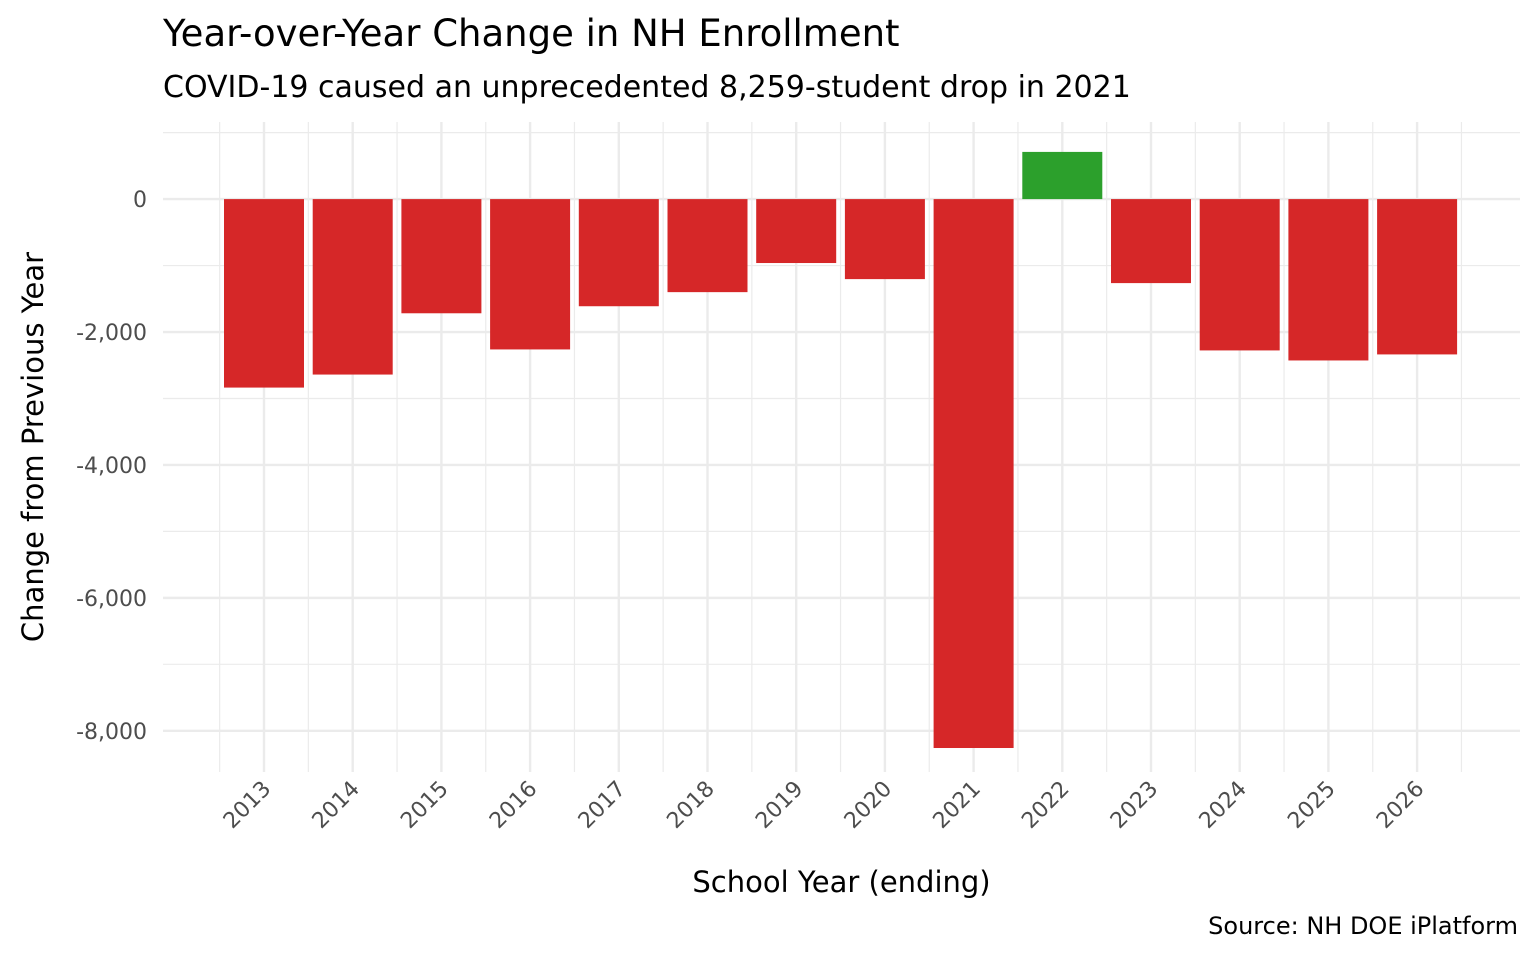 The width and height of the screenshot is (1536, 960). I want to click on x-axis-label: School Year (ending), so click(841, 882).